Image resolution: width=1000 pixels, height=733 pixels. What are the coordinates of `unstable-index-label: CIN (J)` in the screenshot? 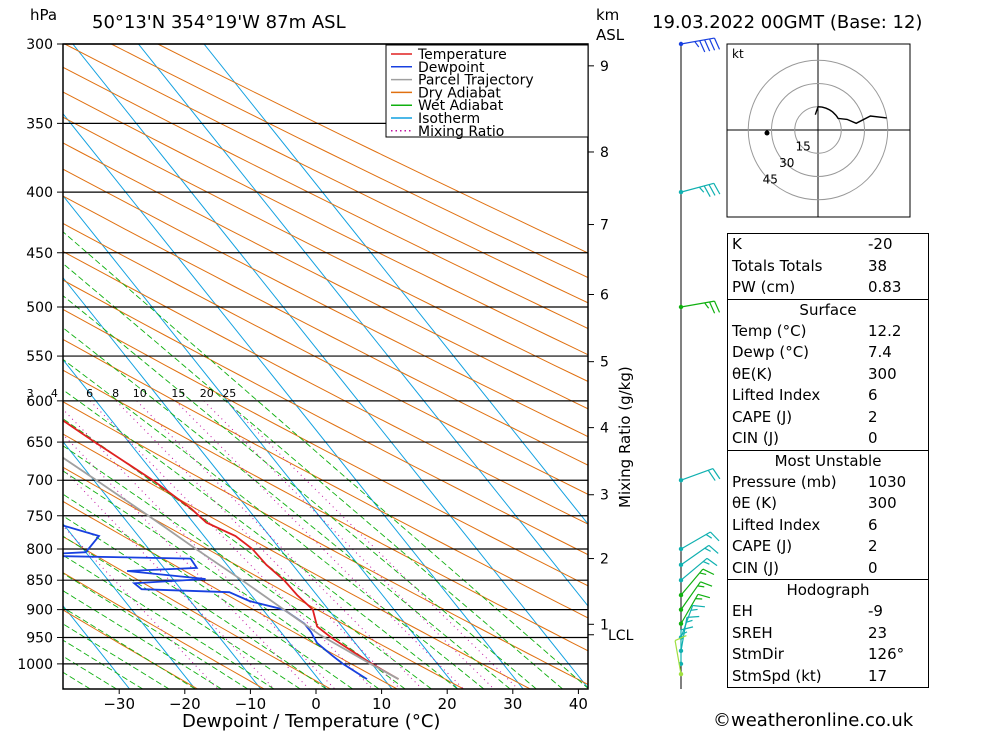 It's located at (756, 567).